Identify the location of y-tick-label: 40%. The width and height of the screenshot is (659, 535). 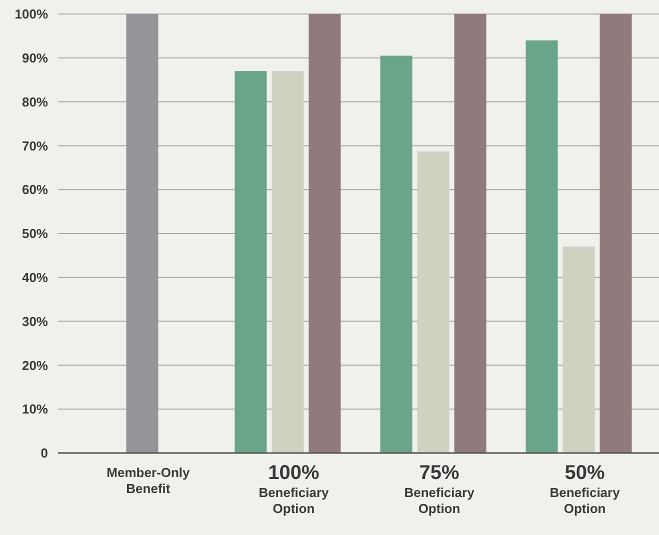
(35, 277).